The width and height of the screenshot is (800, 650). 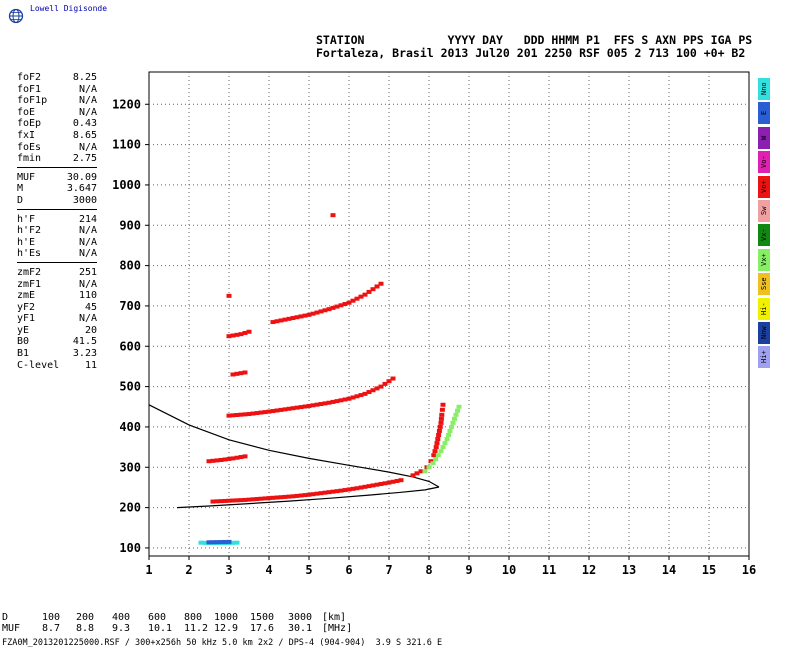 I want to click on param-value: 20, so click(x=90, y=330).